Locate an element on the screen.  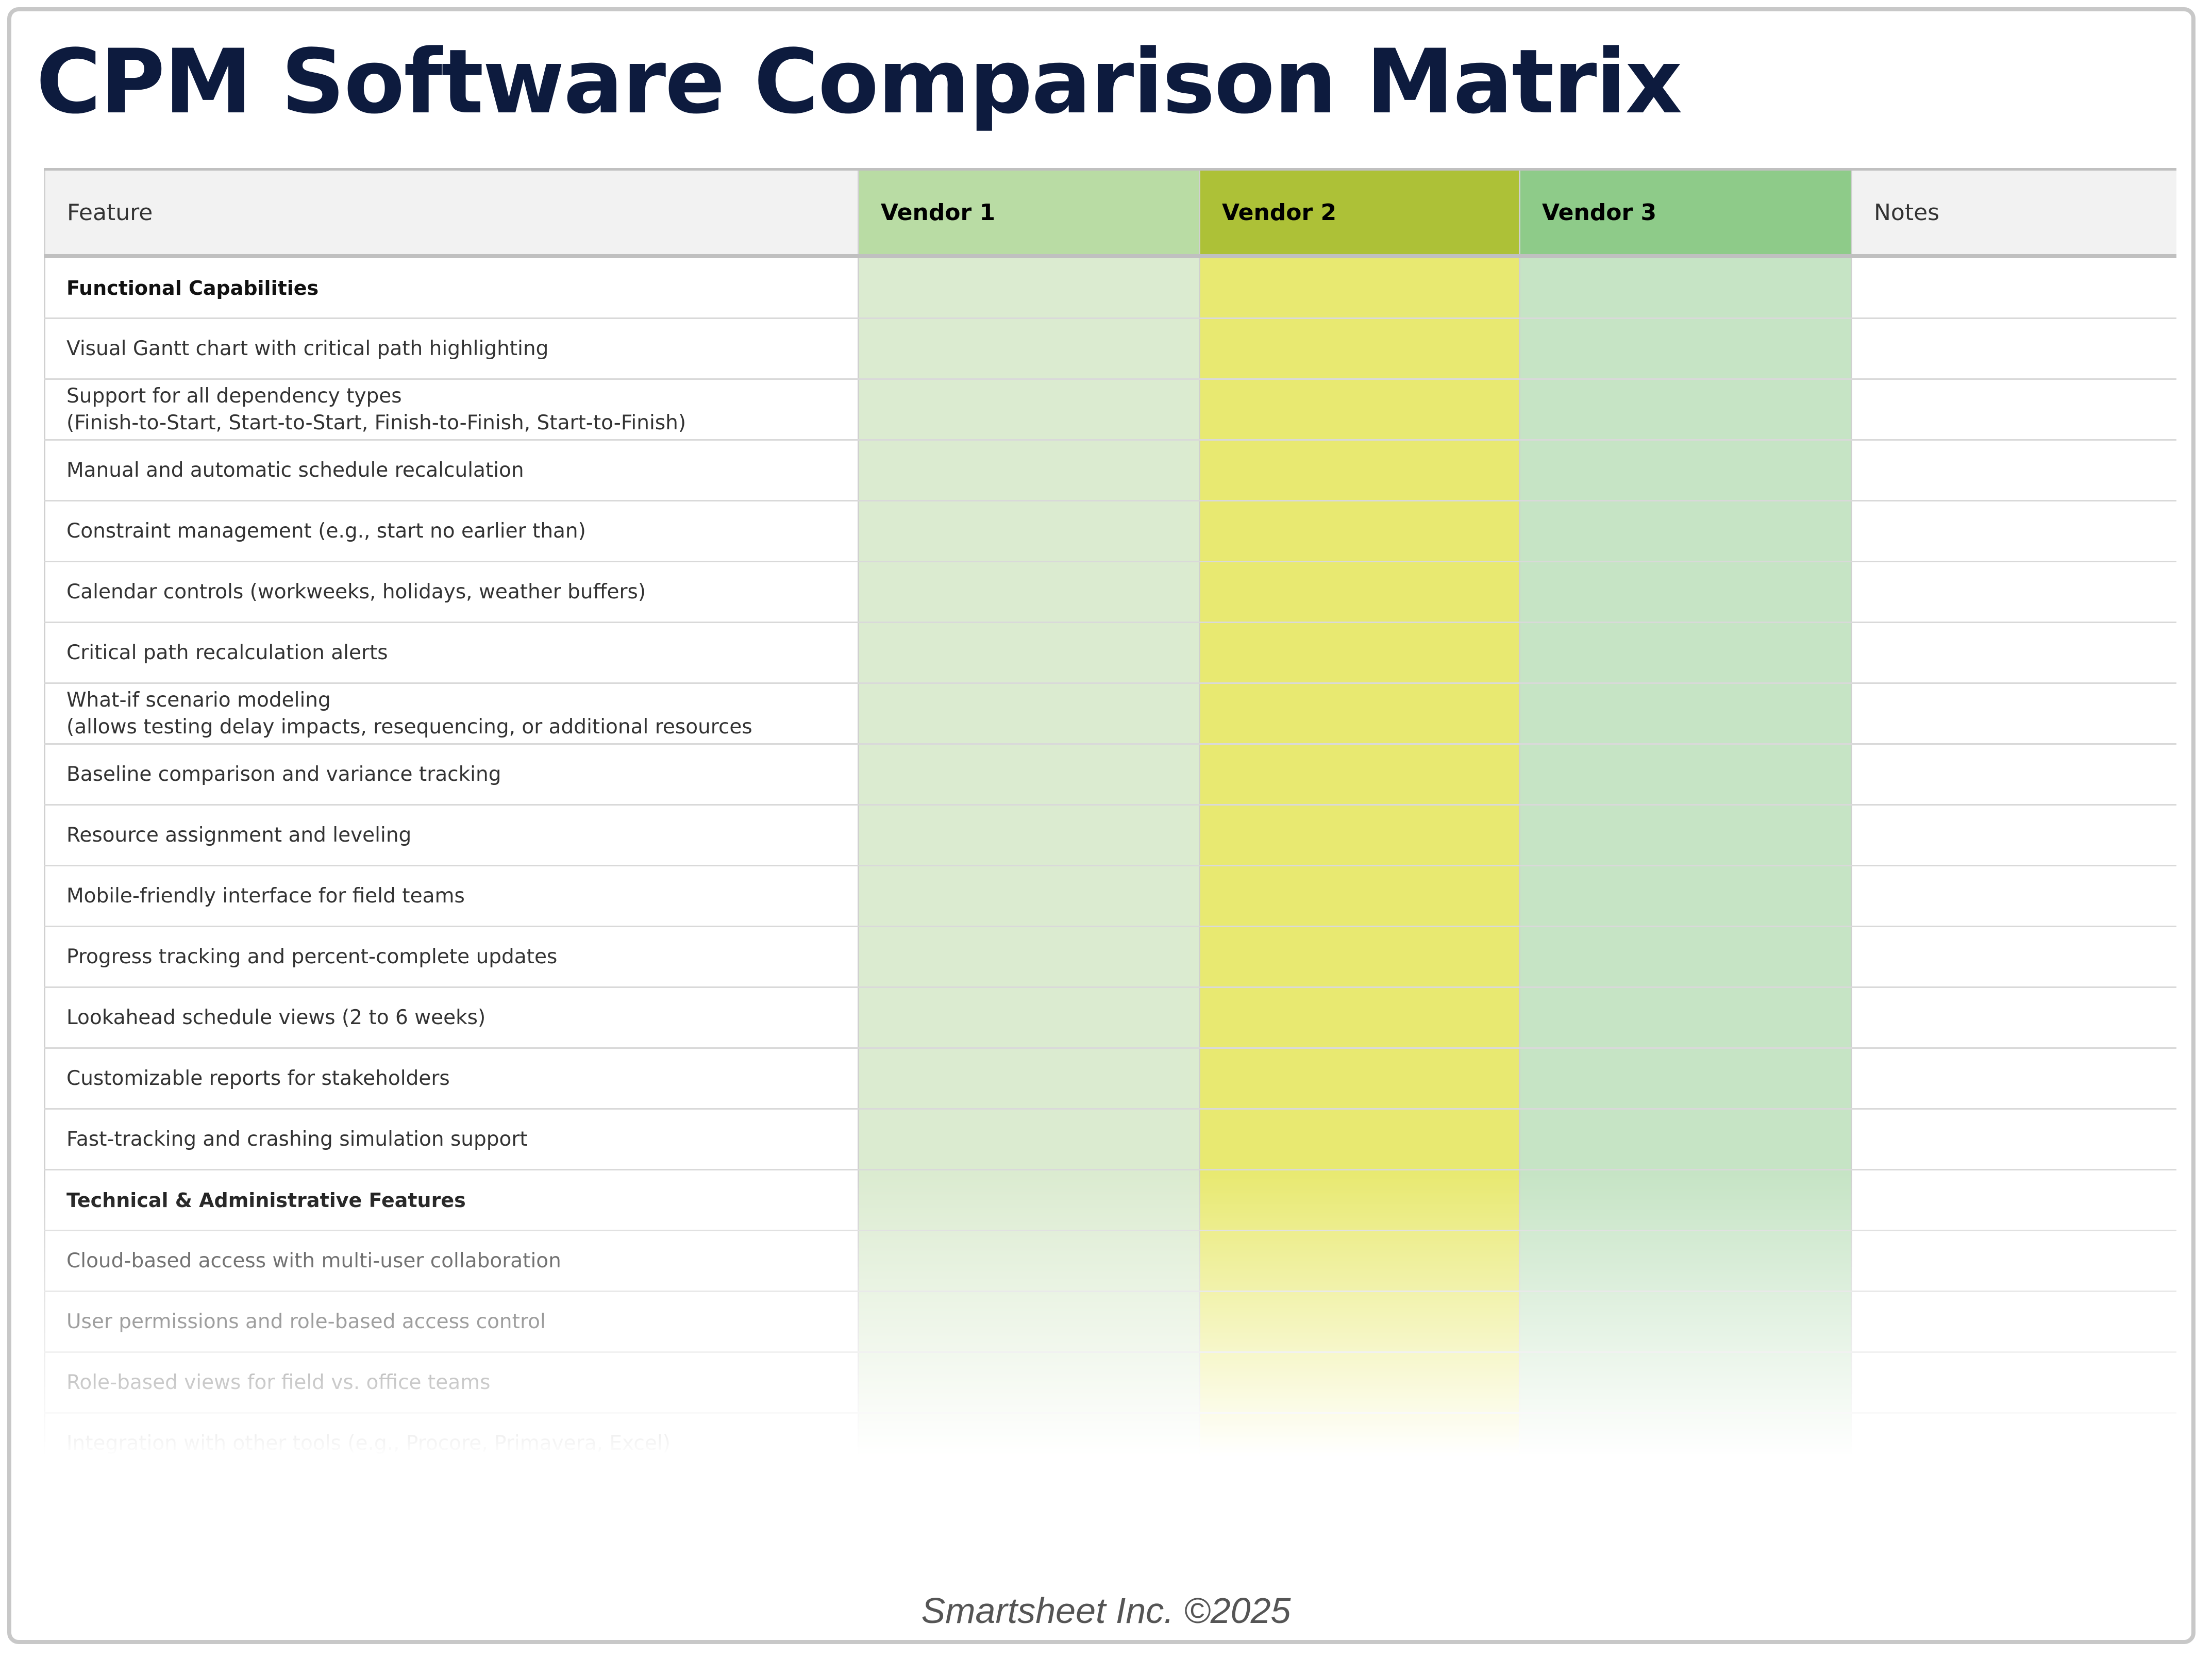
header-vendor-2: Vendor 2 is located at coordinates (1360, 213).